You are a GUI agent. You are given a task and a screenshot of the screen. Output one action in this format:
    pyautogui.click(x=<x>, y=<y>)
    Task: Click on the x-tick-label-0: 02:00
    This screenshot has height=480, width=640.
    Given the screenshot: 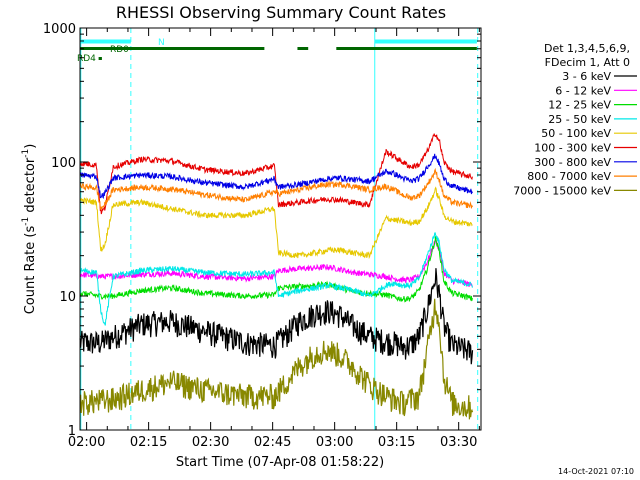 What is the action you would take?
    pyautogui.click(x=86, y=442)
    